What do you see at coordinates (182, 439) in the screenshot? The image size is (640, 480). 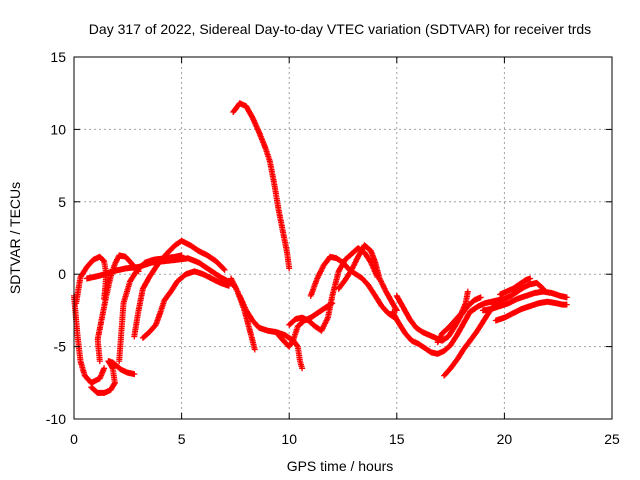 I see `x-tick-label: 5` at bounding box center [182, 439].